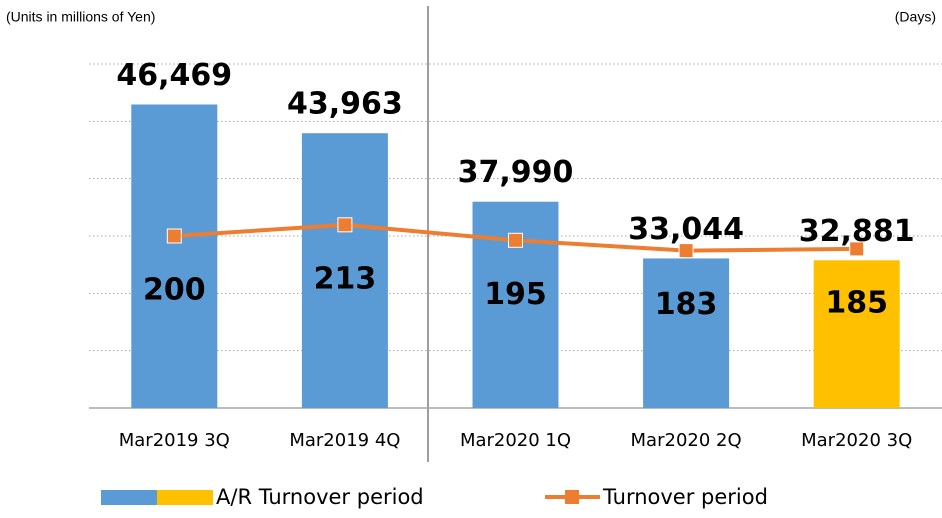 The image size is (942, 518). Describe the element at coordinates (685, 497) in the screenshot. I see `legend-label: Turnover period` at that location.